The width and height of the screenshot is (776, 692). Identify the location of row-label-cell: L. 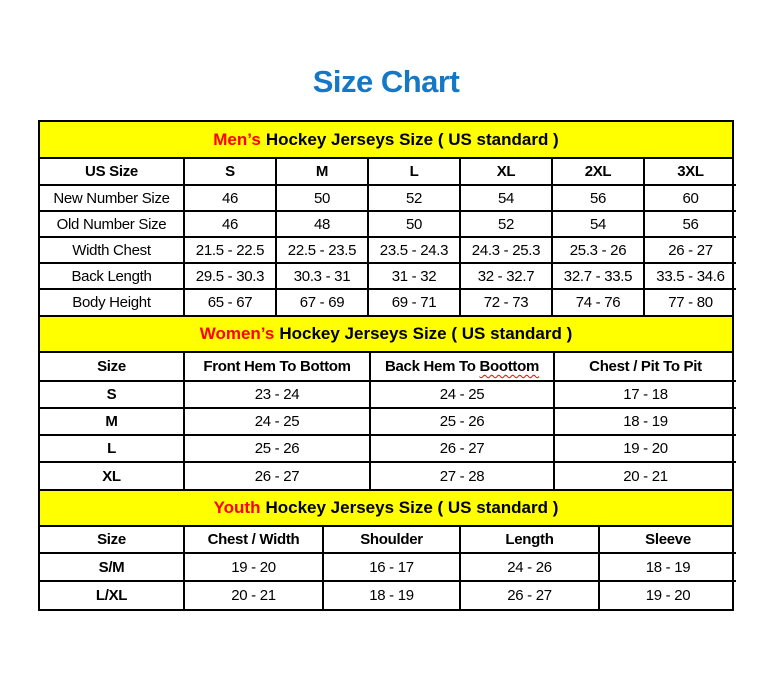
(112, 449).